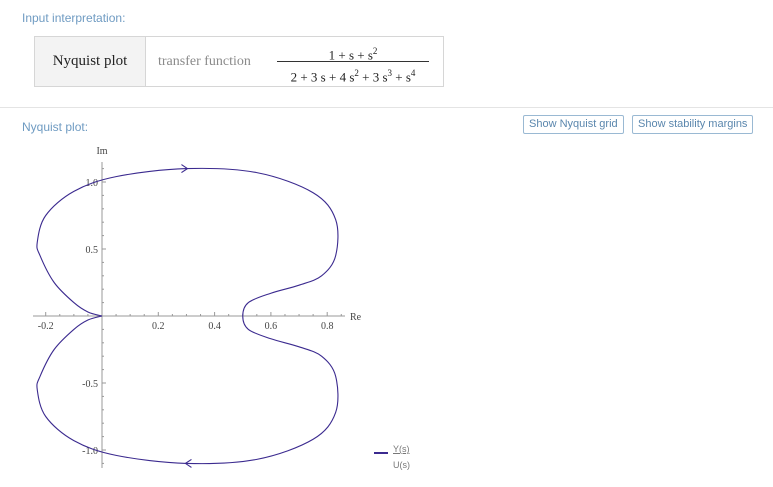  What do you see at coordinates (356, 317) in the screenshot?
I see `x-axis-label: Re` at bounding box center [356, 317].